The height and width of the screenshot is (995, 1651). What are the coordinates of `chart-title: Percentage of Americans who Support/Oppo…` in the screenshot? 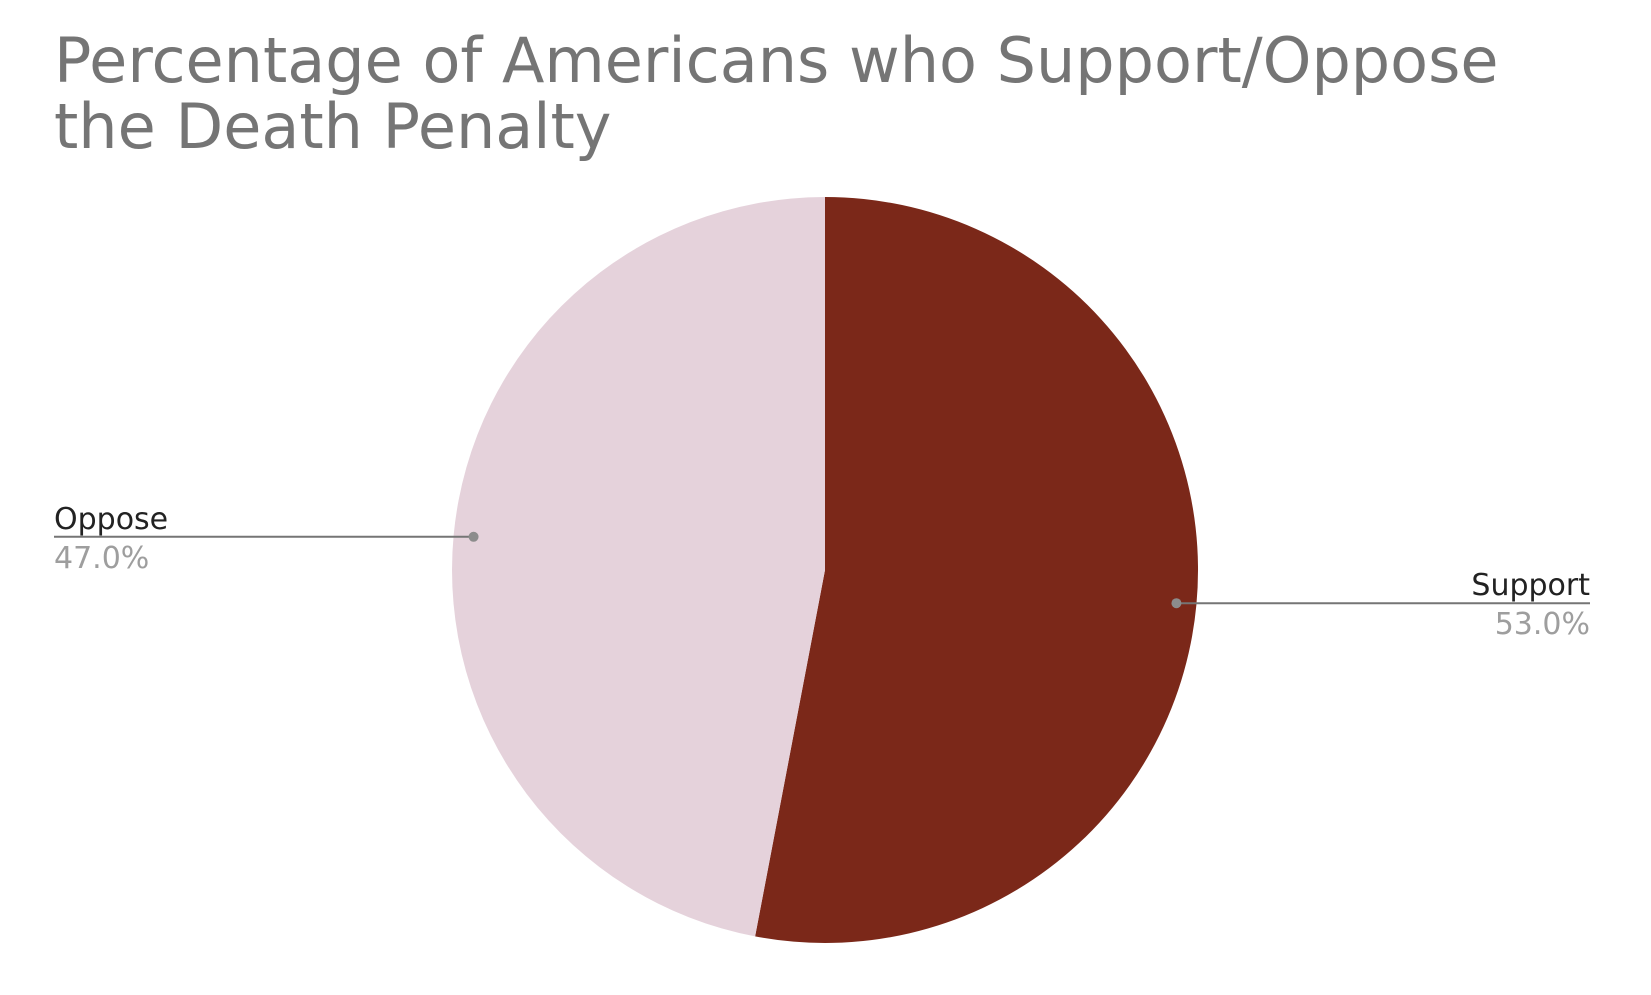 It's located at (776, 93).